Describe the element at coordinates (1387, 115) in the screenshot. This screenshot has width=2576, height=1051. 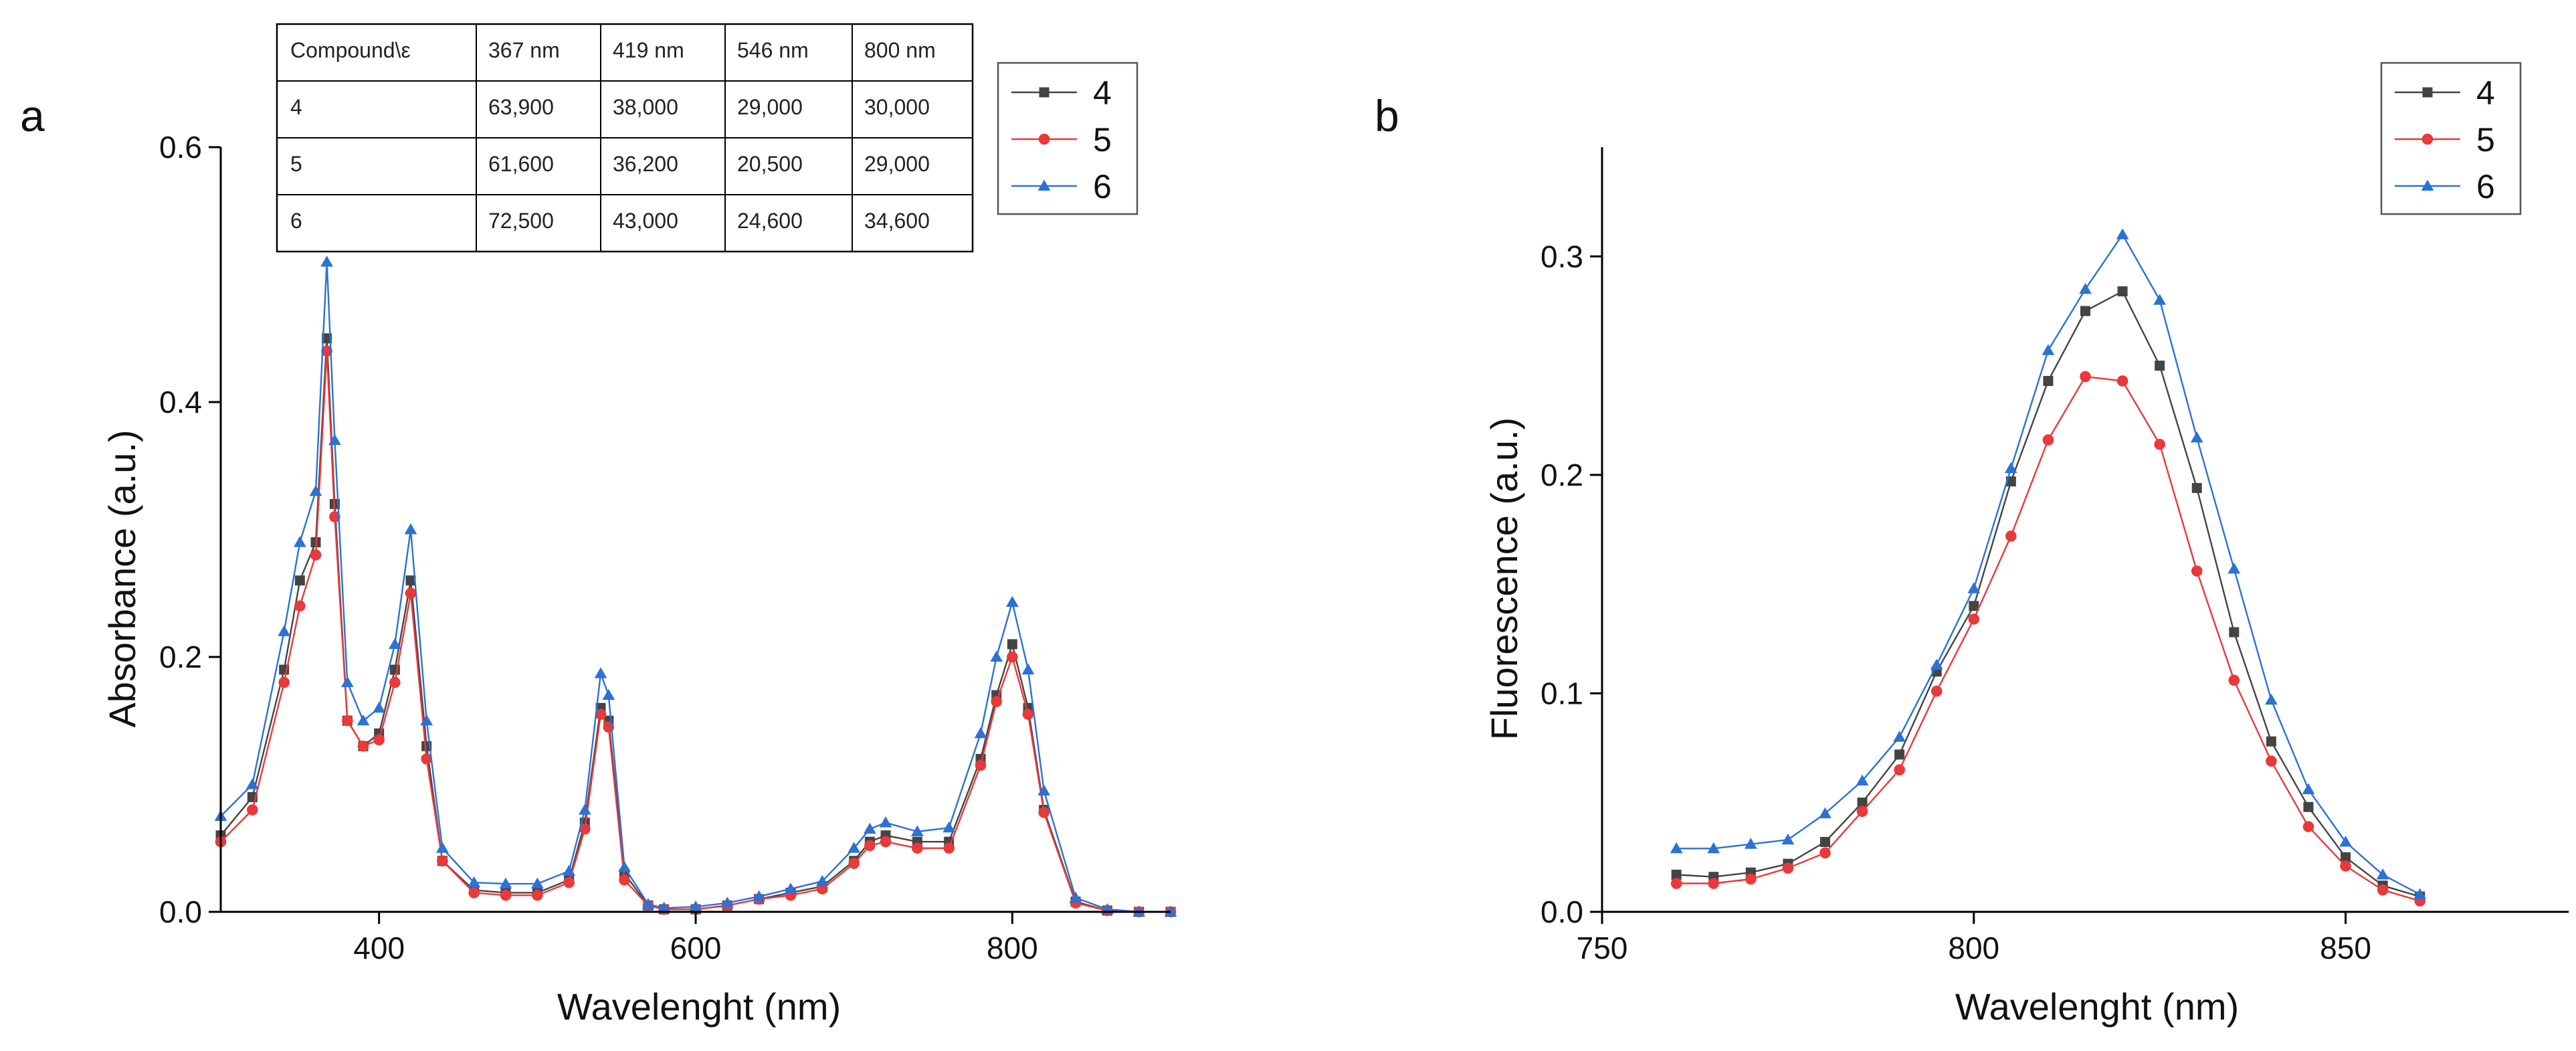
I see `panel-b-letter: b` at that location.